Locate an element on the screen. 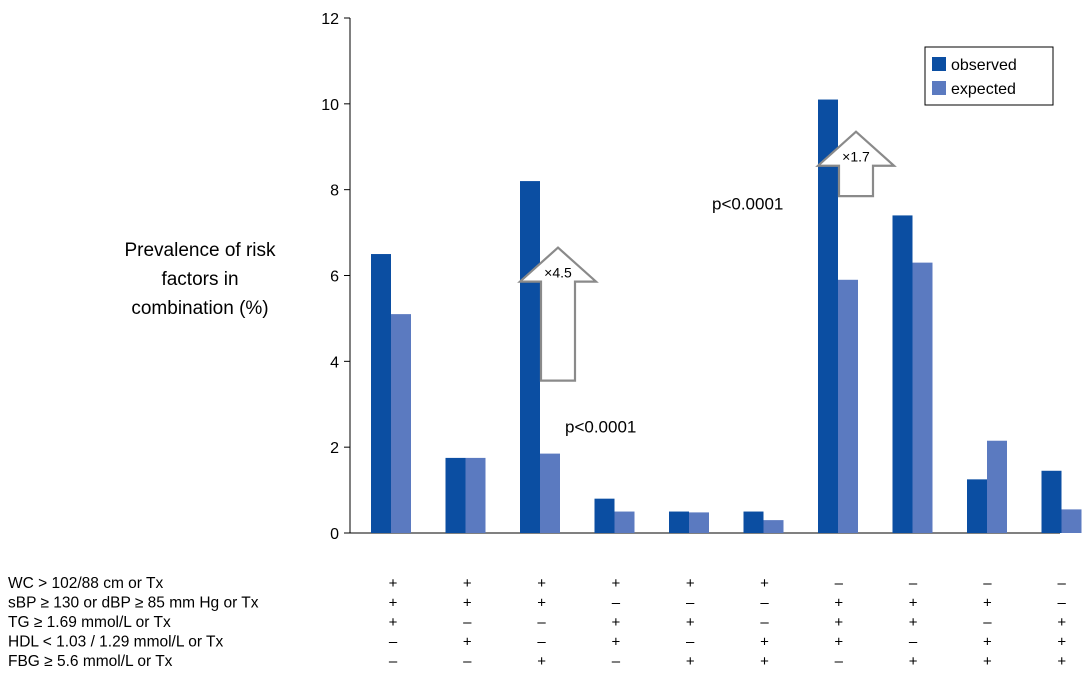  y-tick-label: 0 is located at coordinates (334, 534).